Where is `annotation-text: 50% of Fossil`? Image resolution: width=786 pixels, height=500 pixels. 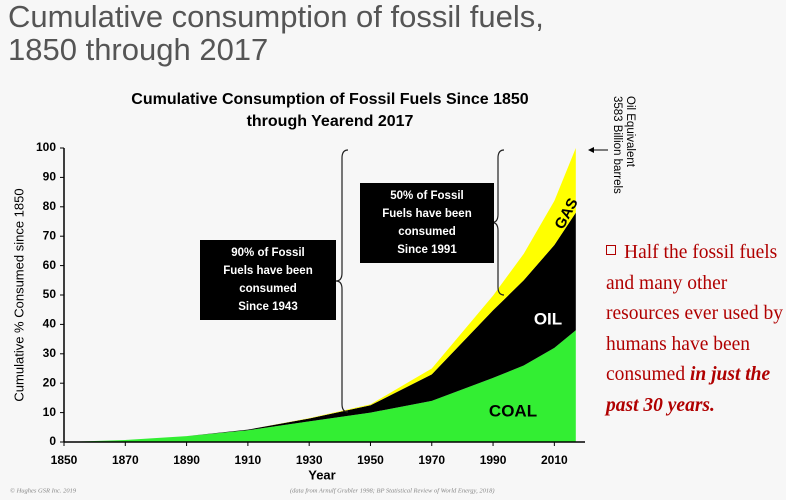
annotation-text: 50% of Fossil is located at coordinates (427, 196).